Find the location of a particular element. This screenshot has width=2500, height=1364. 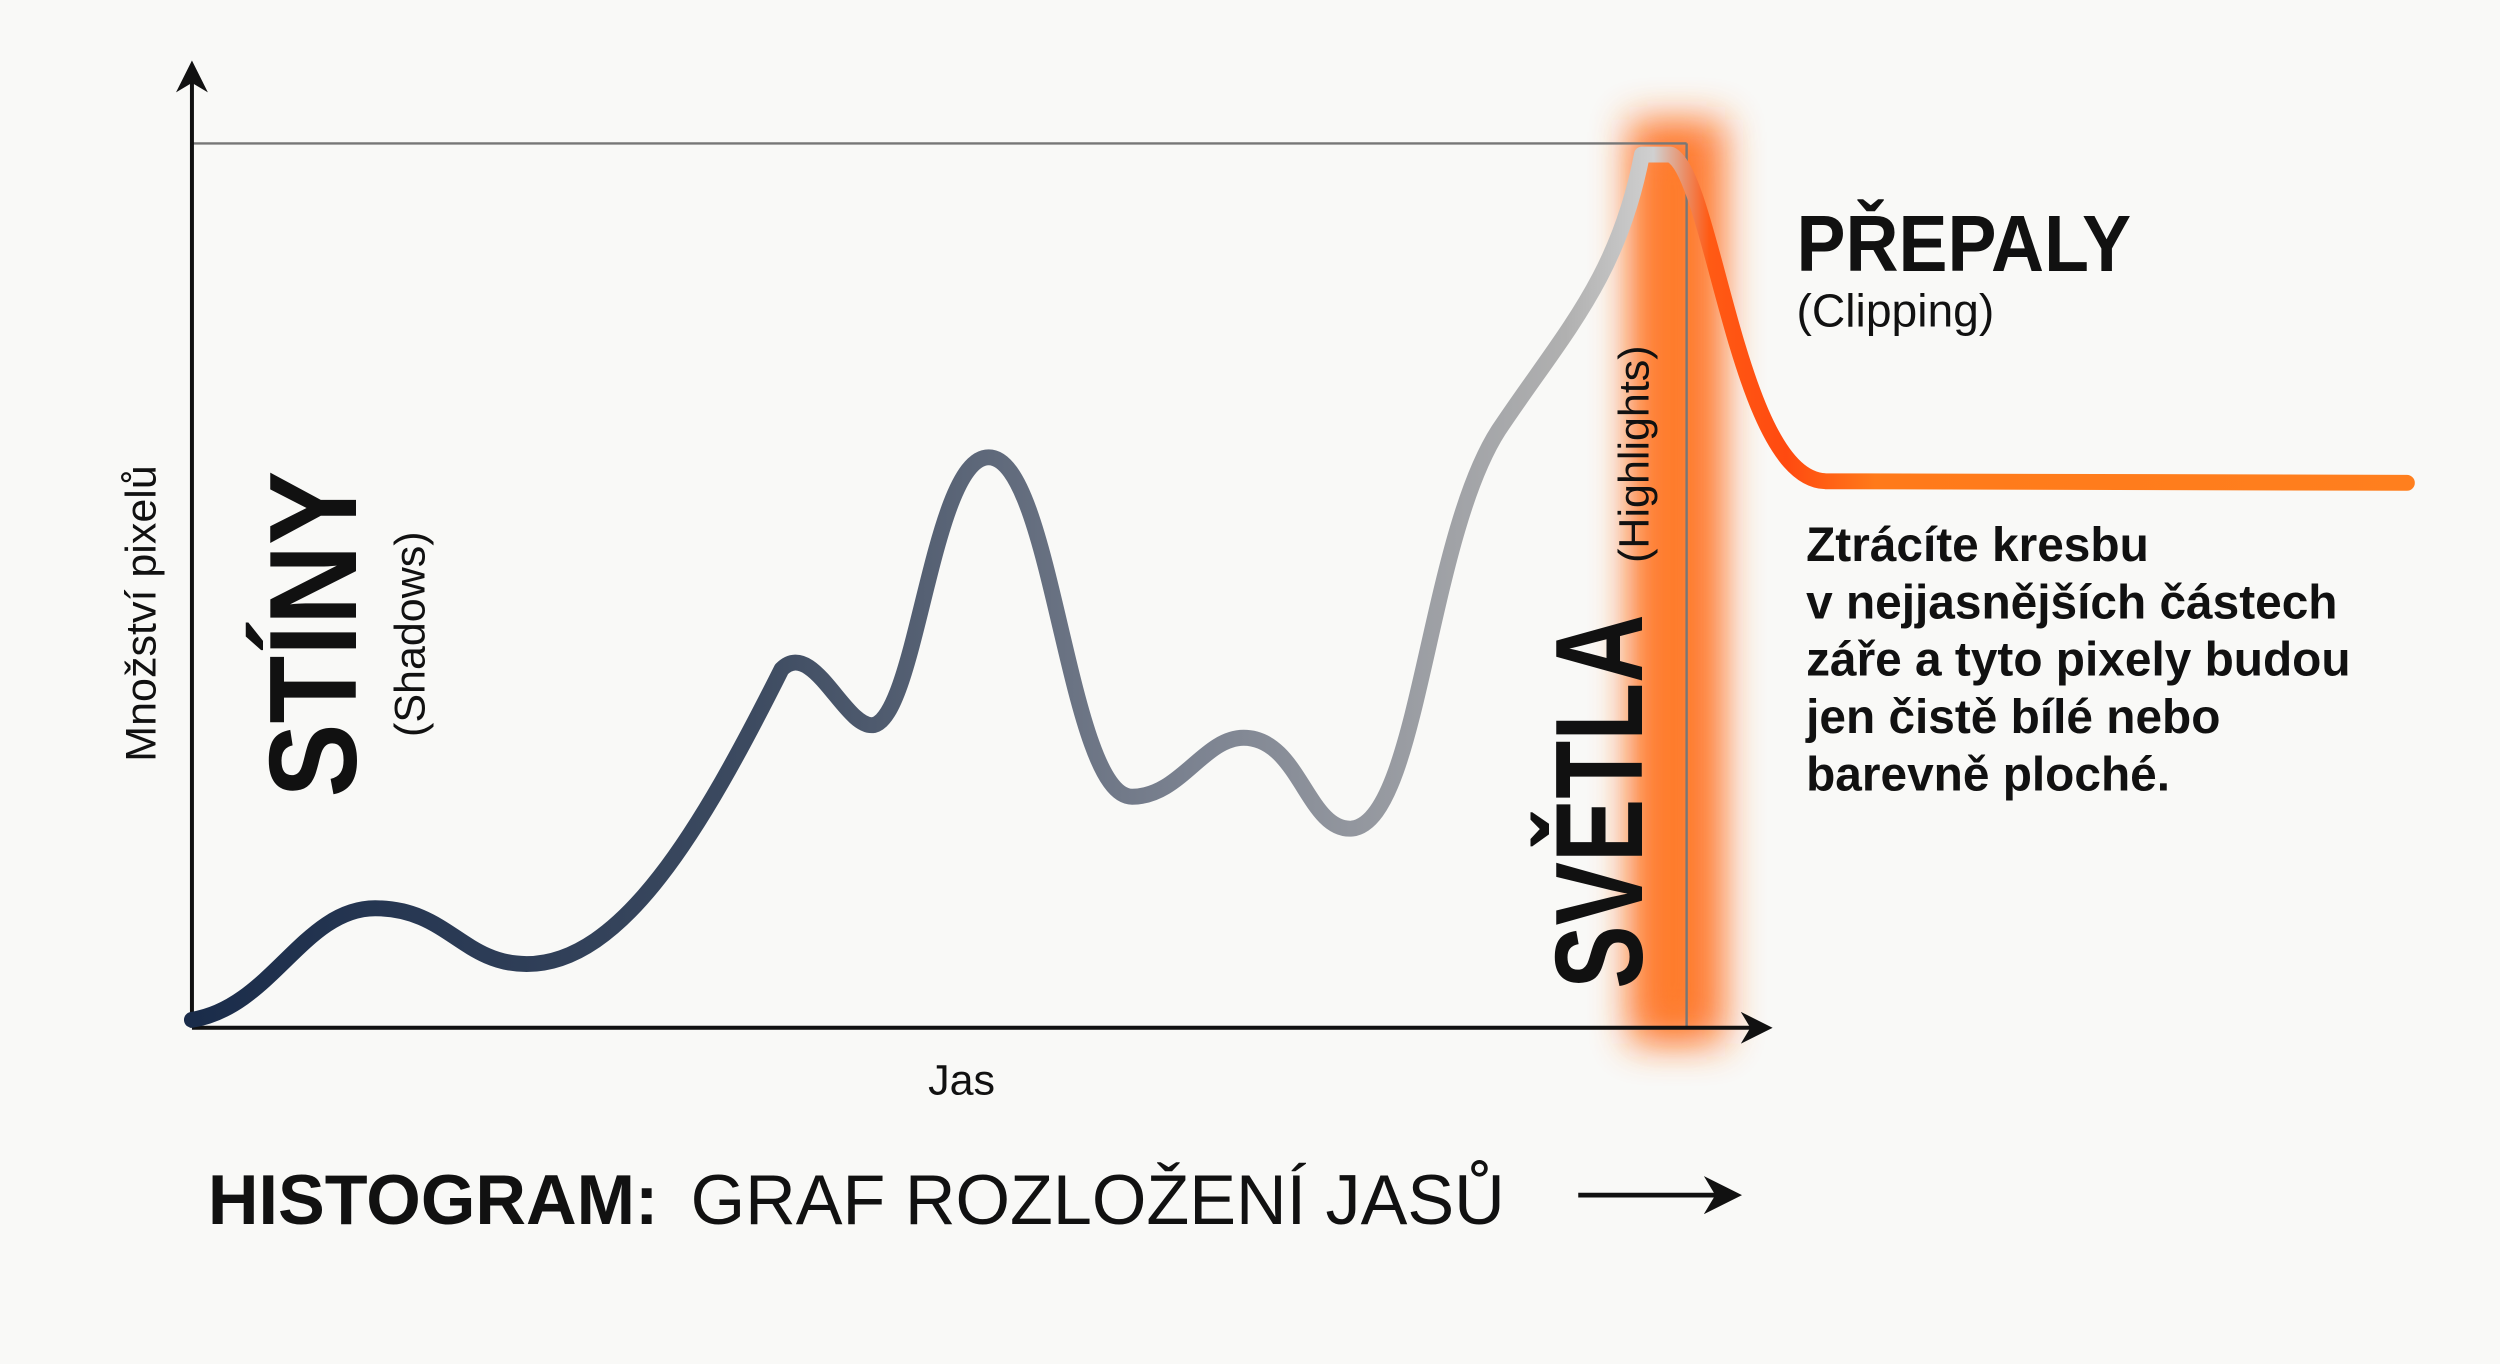

highlights-sub: (Highlights) is located at coordinates (1634, 454).